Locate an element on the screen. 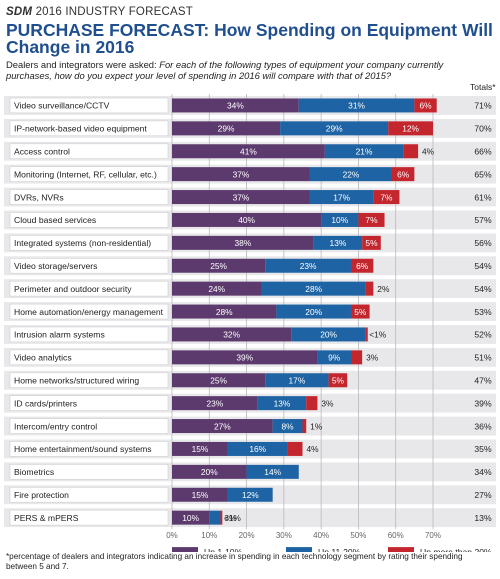 Image resolution: width=500 pixels, height=579 pixels. total-value: 13% is located at coordinates (483, 518).